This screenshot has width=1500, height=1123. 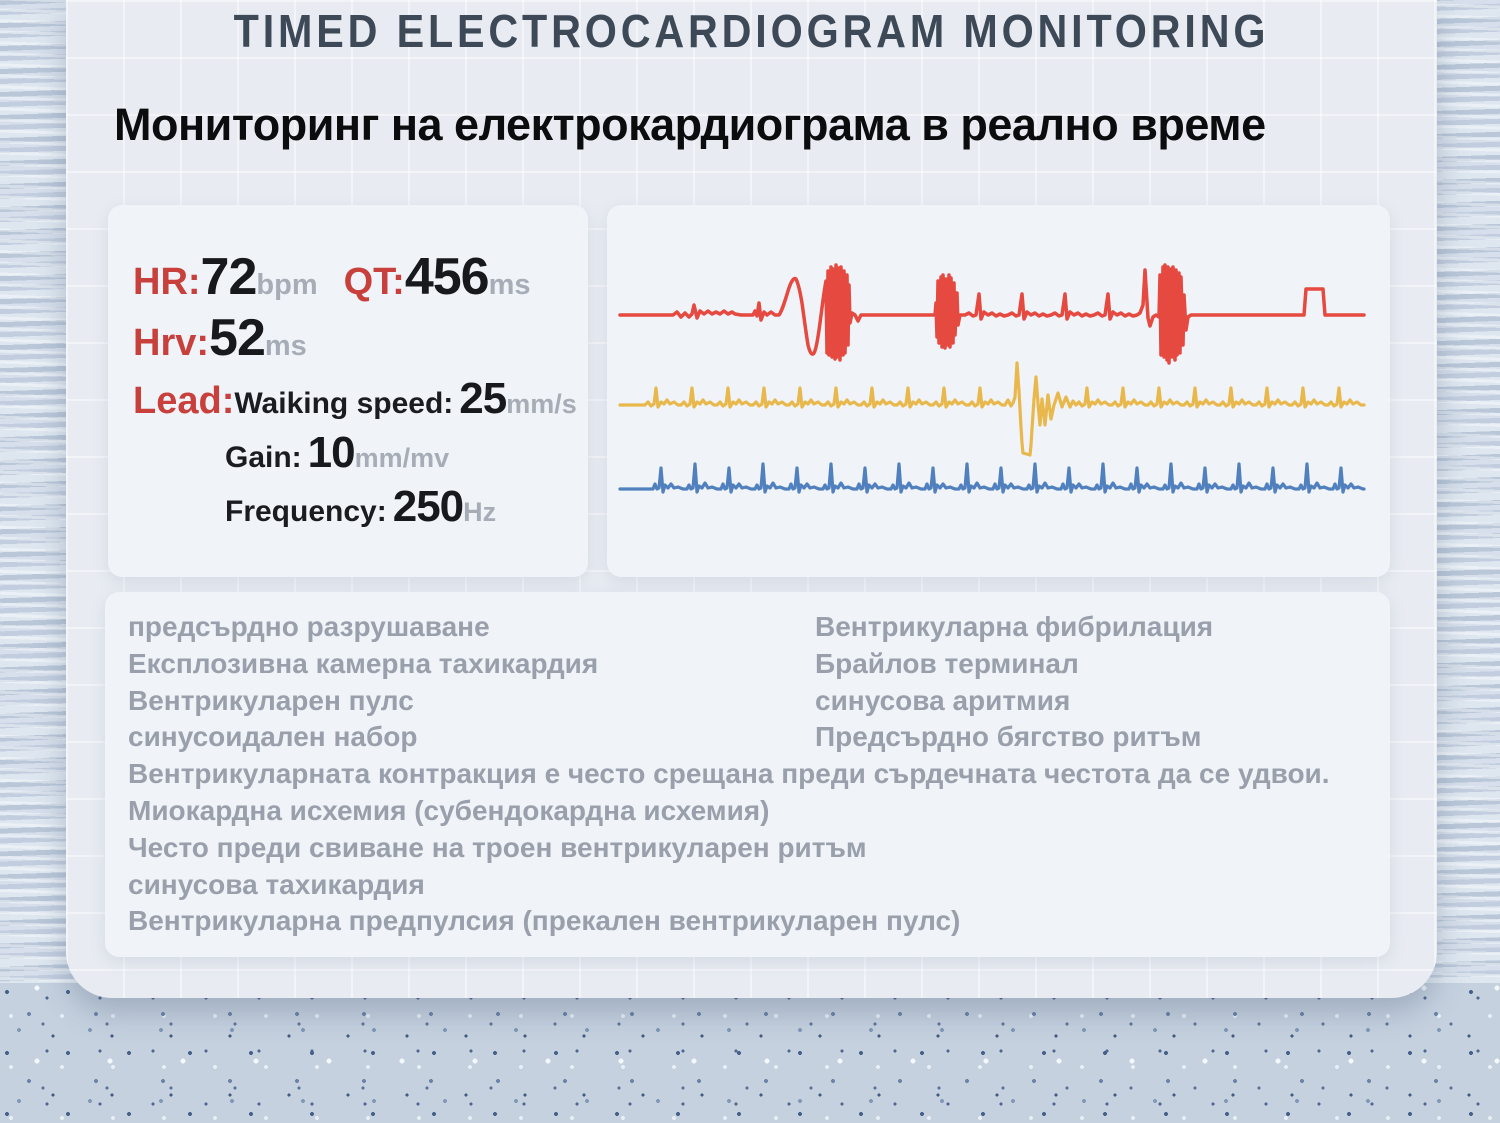 What do you see at coordinates (943, 700) in the screenshot?
I see `list-item: синусова аритмия` at bounding box center [943, 700].